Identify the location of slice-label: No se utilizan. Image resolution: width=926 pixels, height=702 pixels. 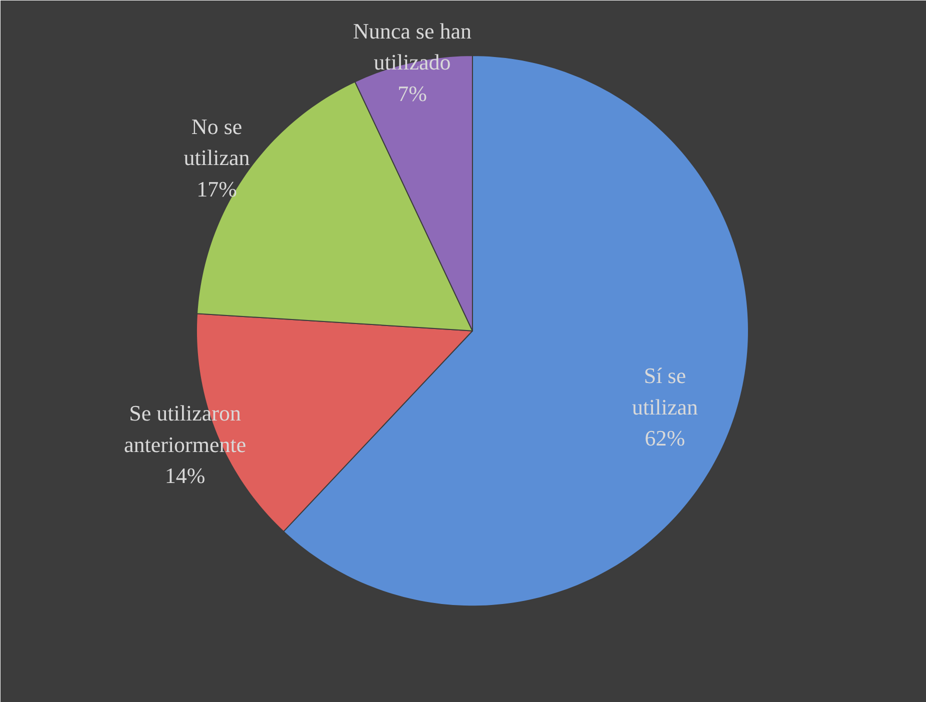
(217, 142).